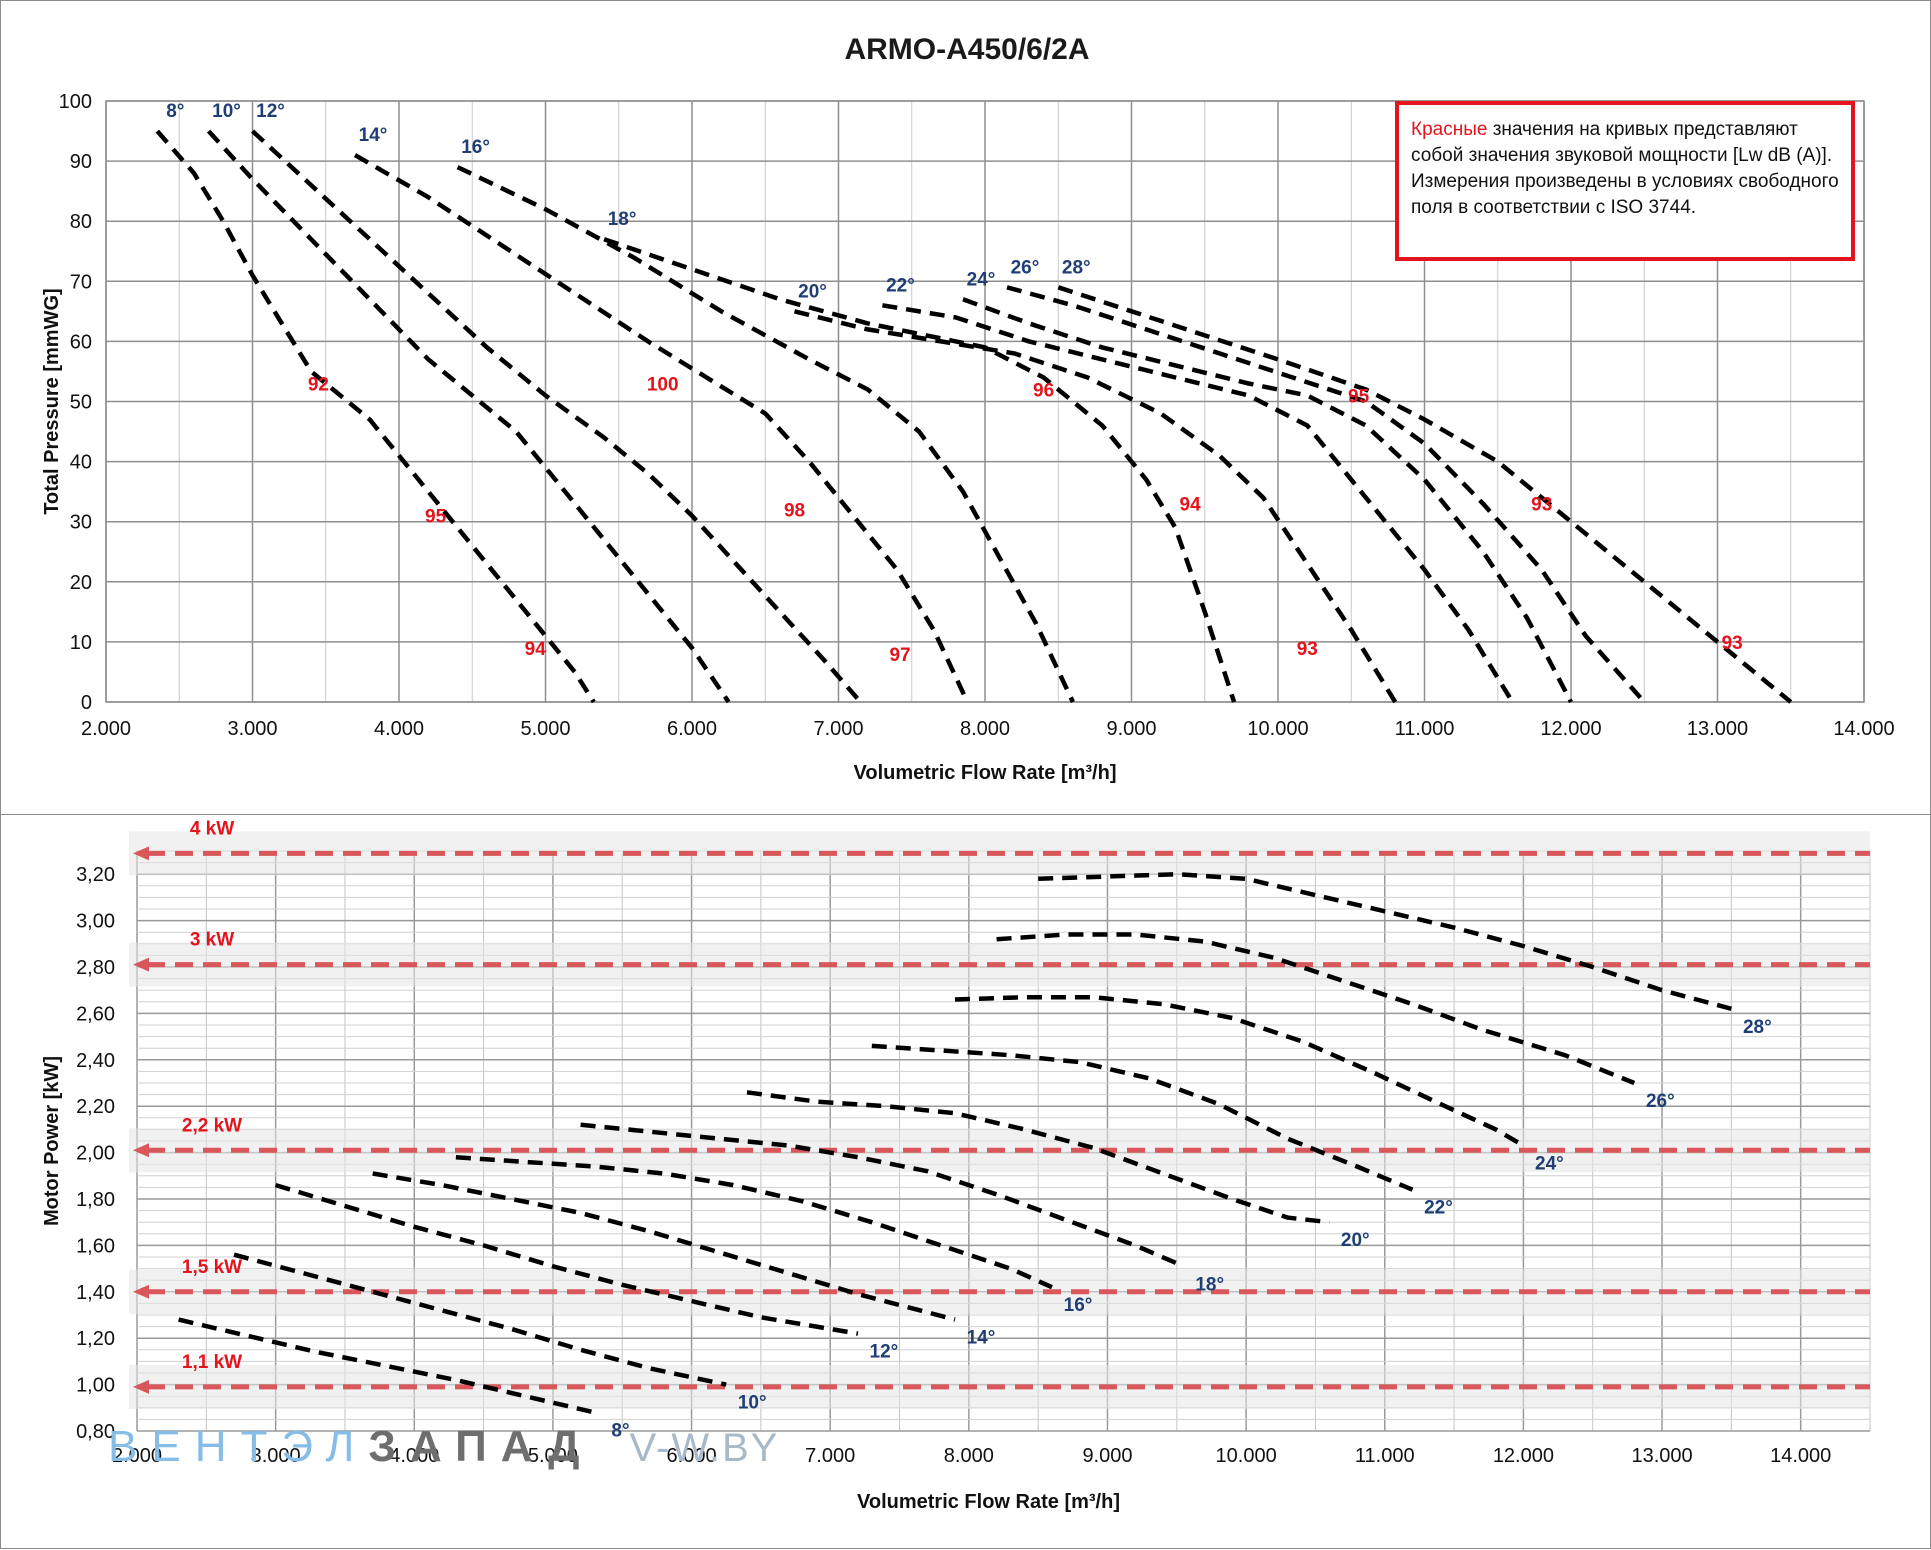 Image resolution: width=1931 pixels, height=1550 pixels. I want to click on y-tick-label: 40, so click(81, 463).